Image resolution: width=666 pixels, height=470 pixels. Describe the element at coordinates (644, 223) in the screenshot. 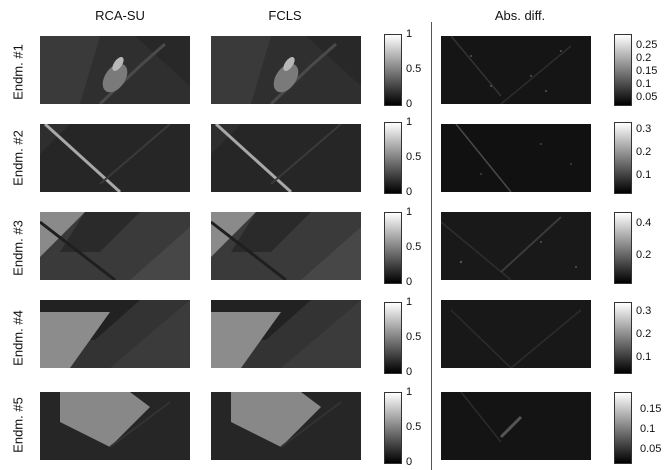

I see `colorbar-tick: 0.4` at that location.